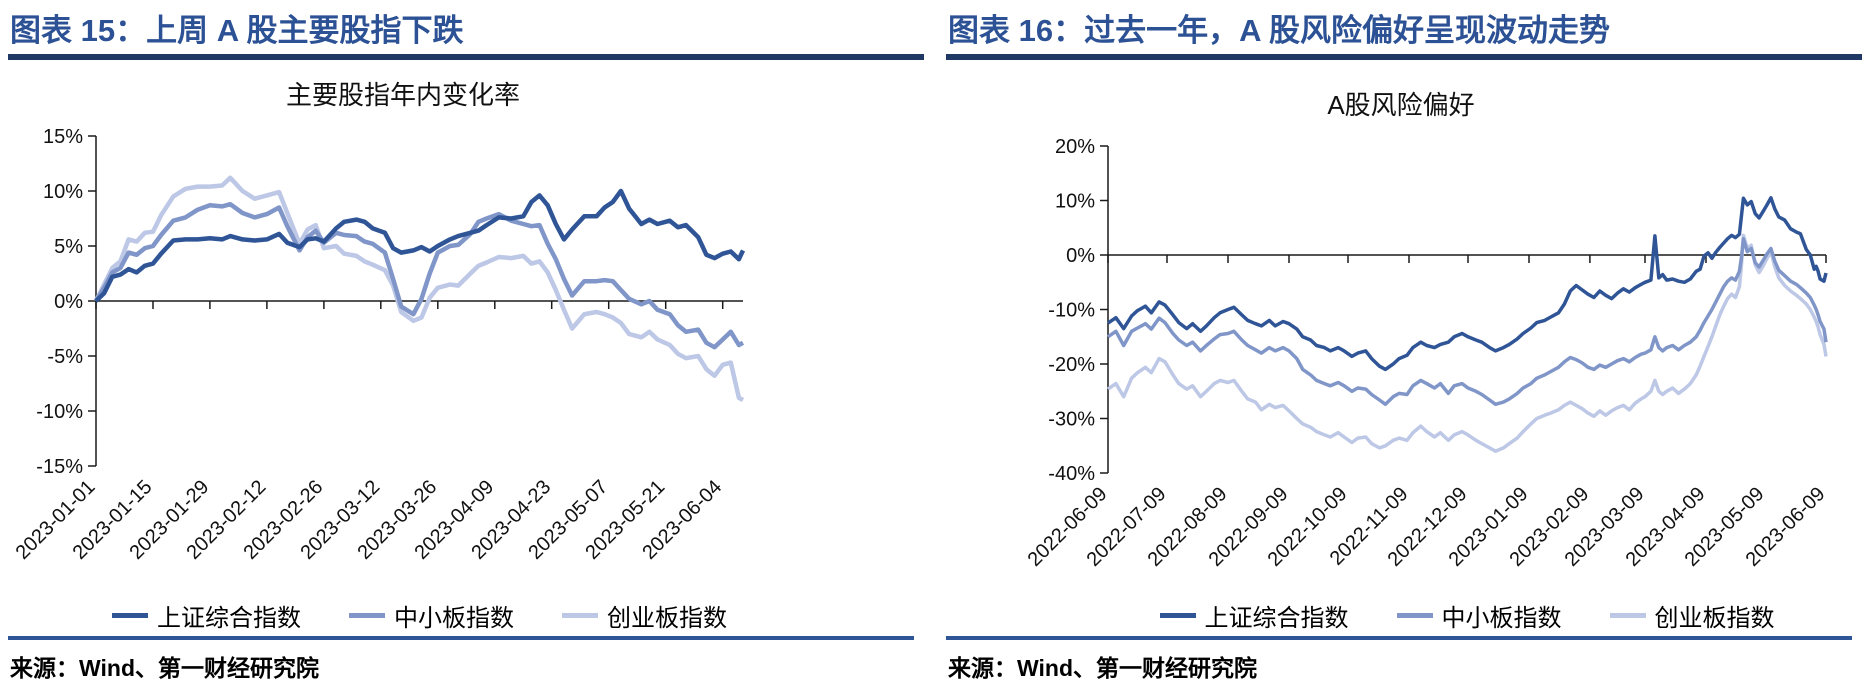 Image resolution: width=1876 pixels, height=690 pixels. I want to click on figure-16-source-rule, so click(1399, 638).